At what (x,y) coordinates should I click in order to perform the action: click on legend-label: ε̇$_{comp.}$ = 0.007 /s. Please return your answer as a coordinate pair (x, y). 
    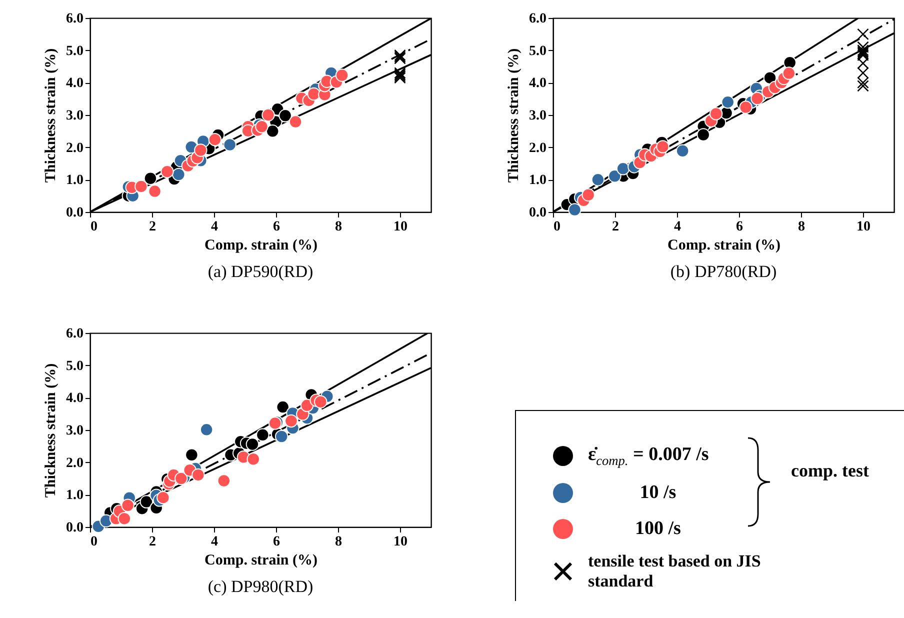
    Looking at the image, I should click on (649, 456).